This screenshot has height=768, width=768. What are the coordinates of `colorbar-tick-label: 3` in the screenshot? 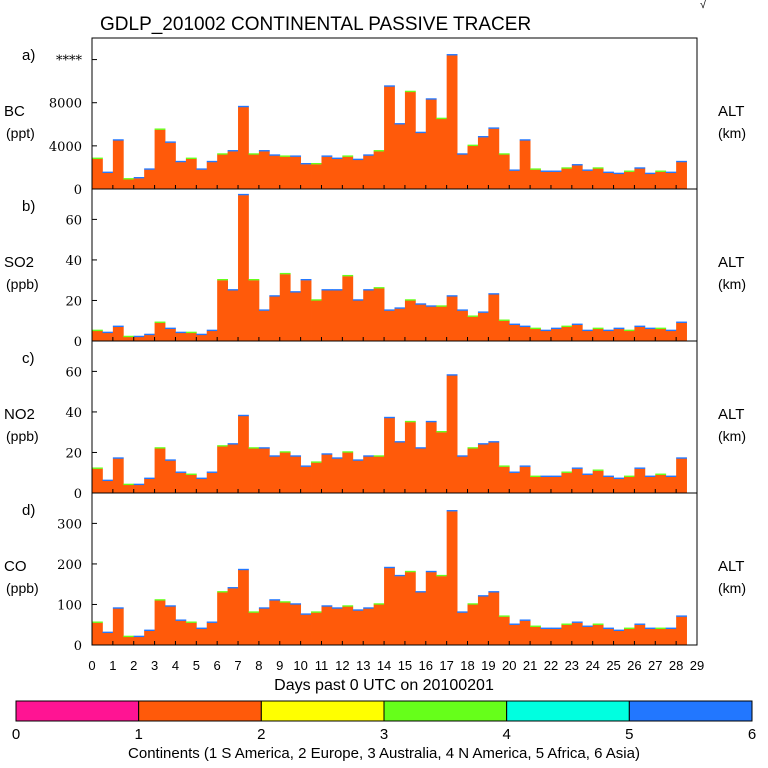 It's located at (384, 734).